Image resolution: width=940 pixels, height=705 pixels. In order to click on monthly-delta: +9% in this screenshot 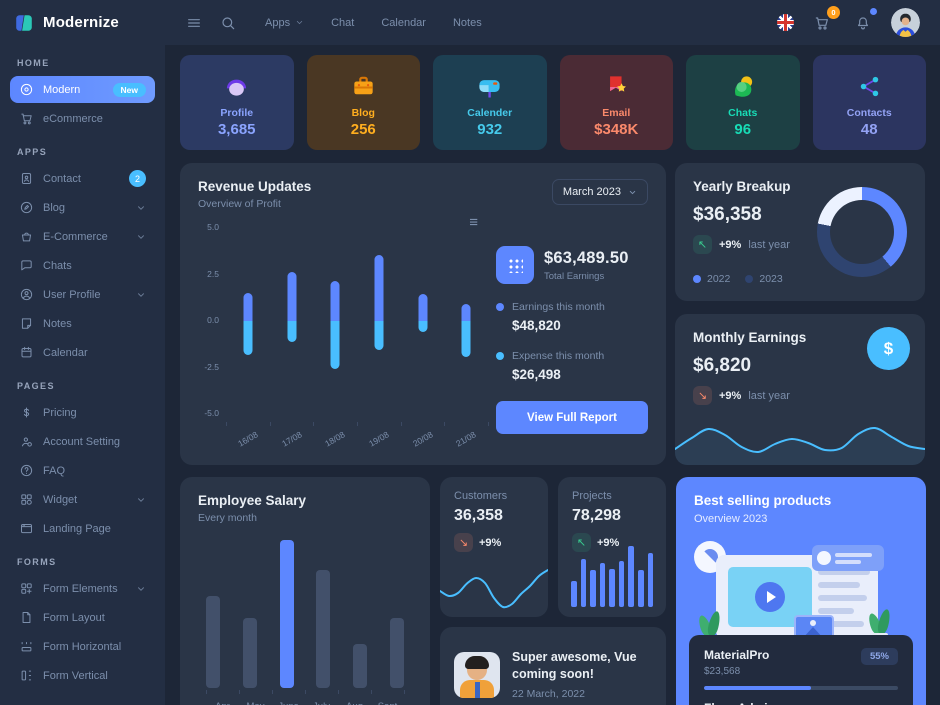, I will do `click(730, 395)`.